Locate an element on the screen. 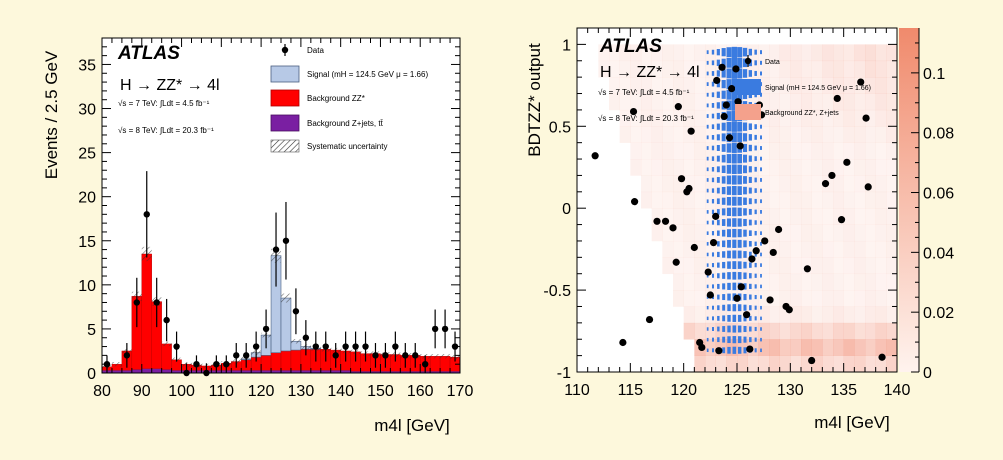  left-lumi-8: √s = 8 TeV: ∫Ldt = 20.3 fb⁻¹ is located at coordinates (166, 130).